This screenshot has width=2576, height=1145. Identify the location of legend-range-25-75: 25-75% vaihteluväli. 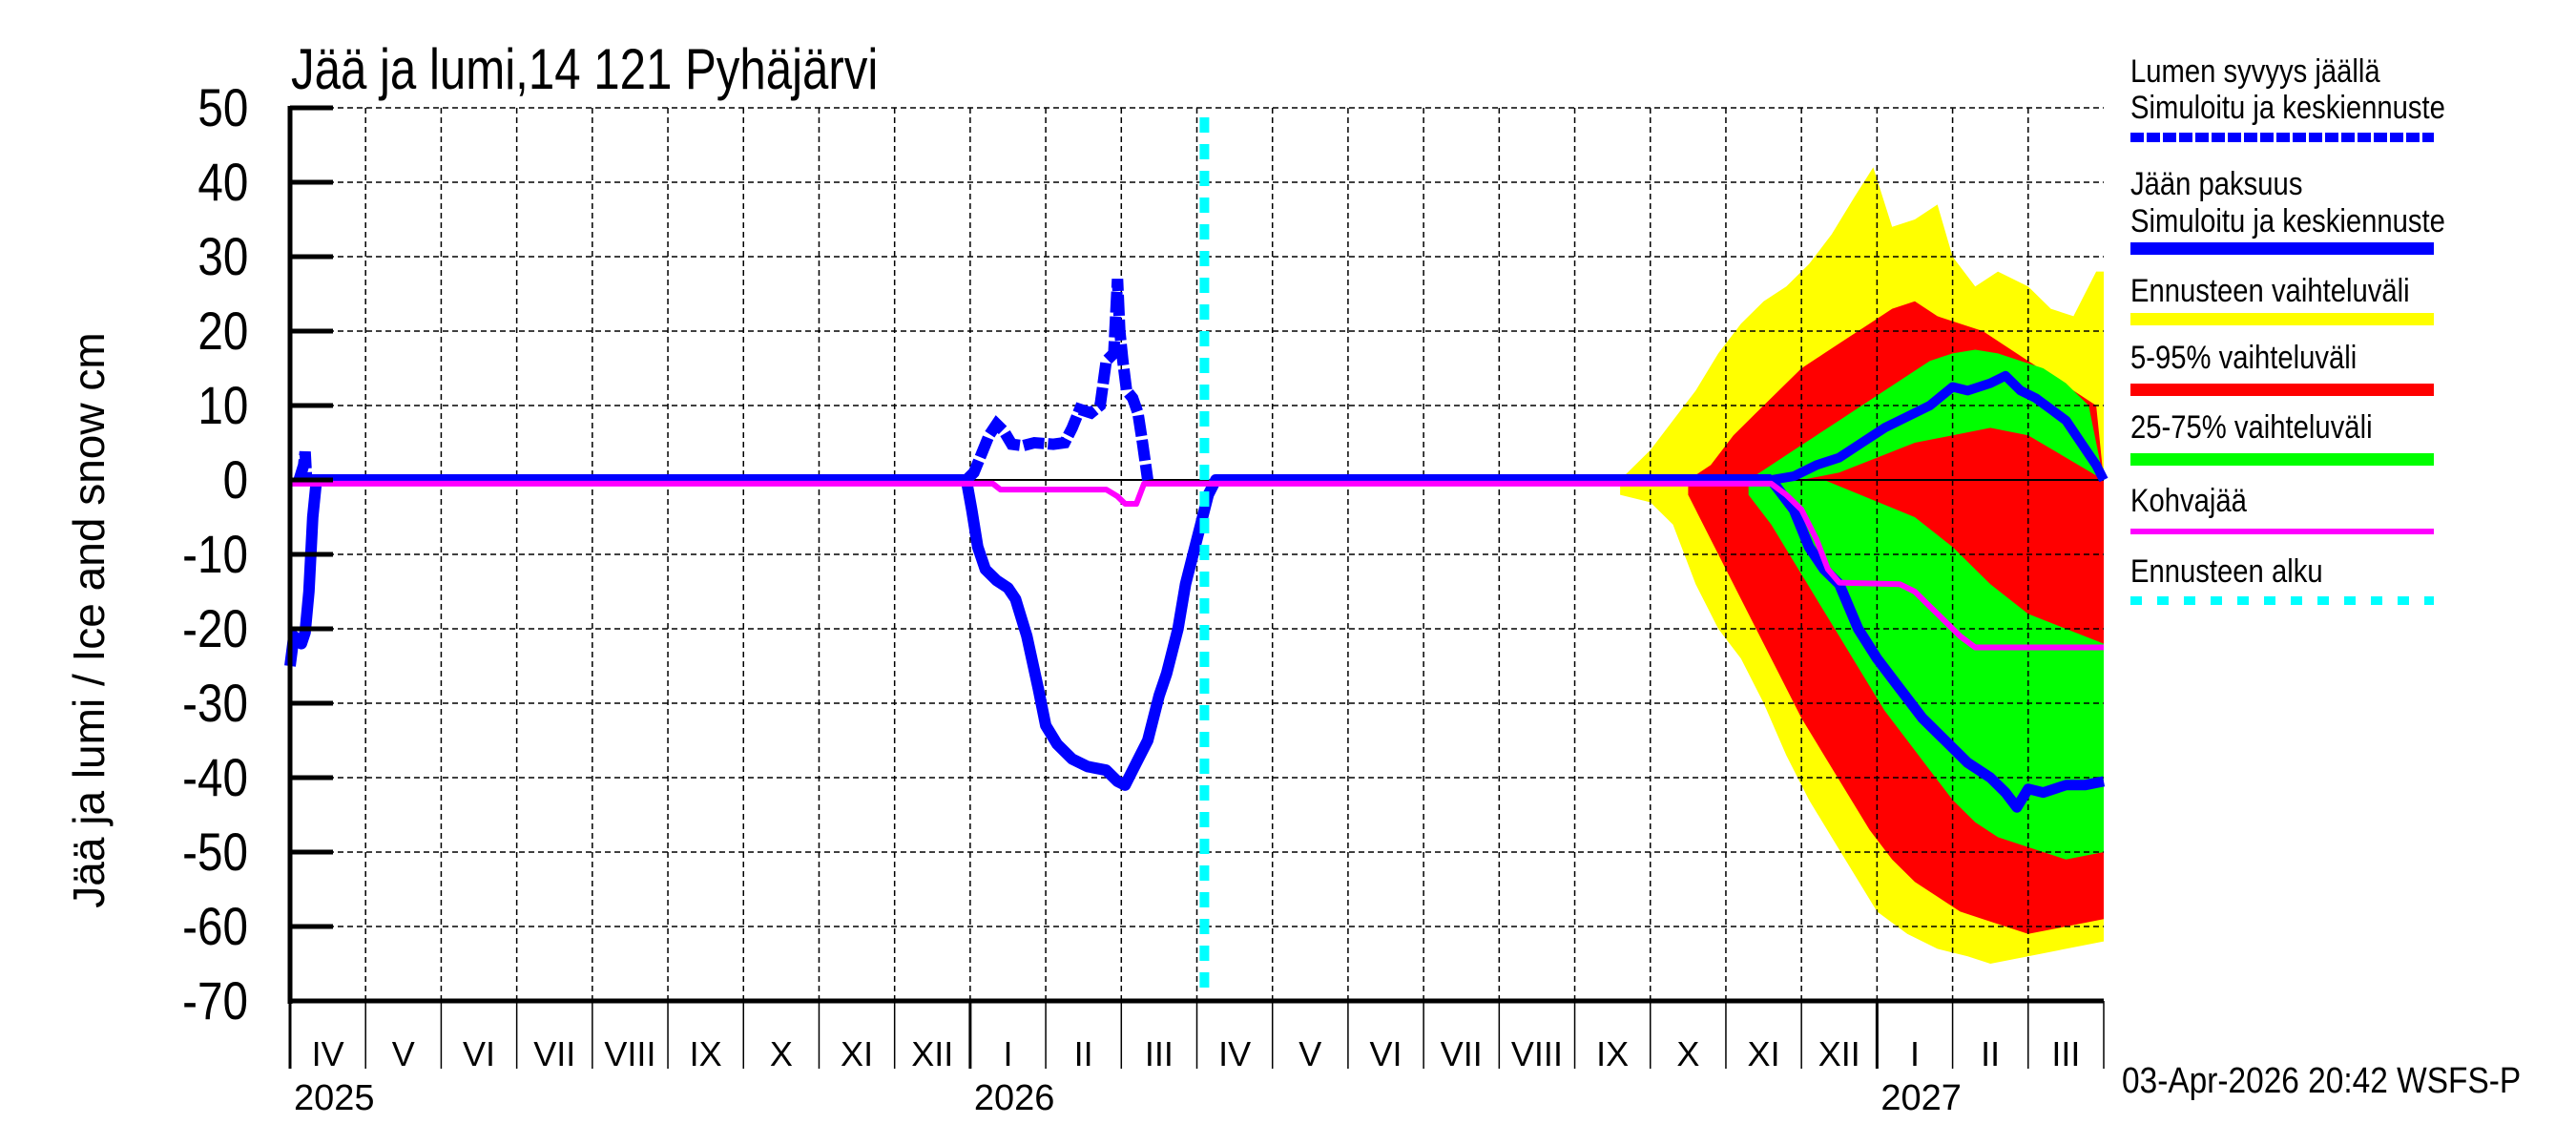
(2251, 428).